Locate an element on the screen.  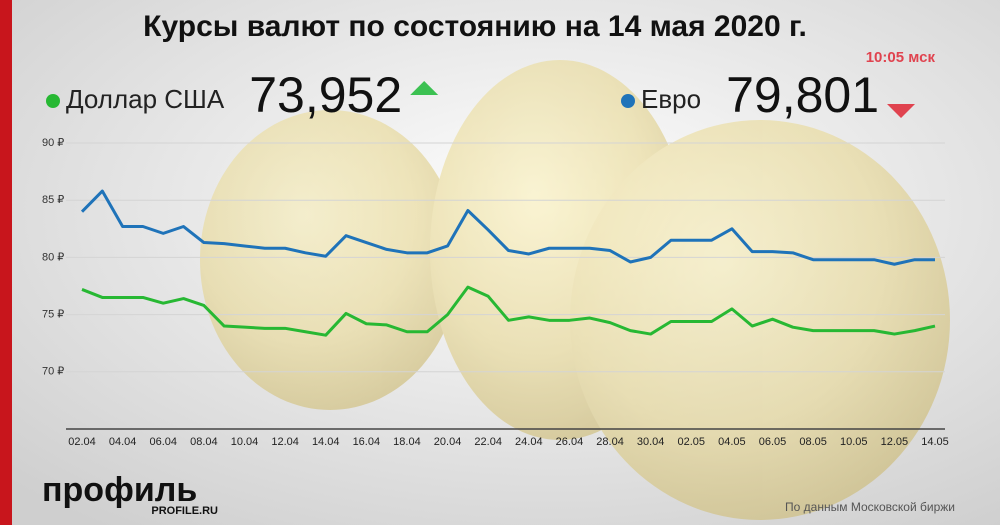
x-tick-label: 28.04 is located at coordinates (610, 442).